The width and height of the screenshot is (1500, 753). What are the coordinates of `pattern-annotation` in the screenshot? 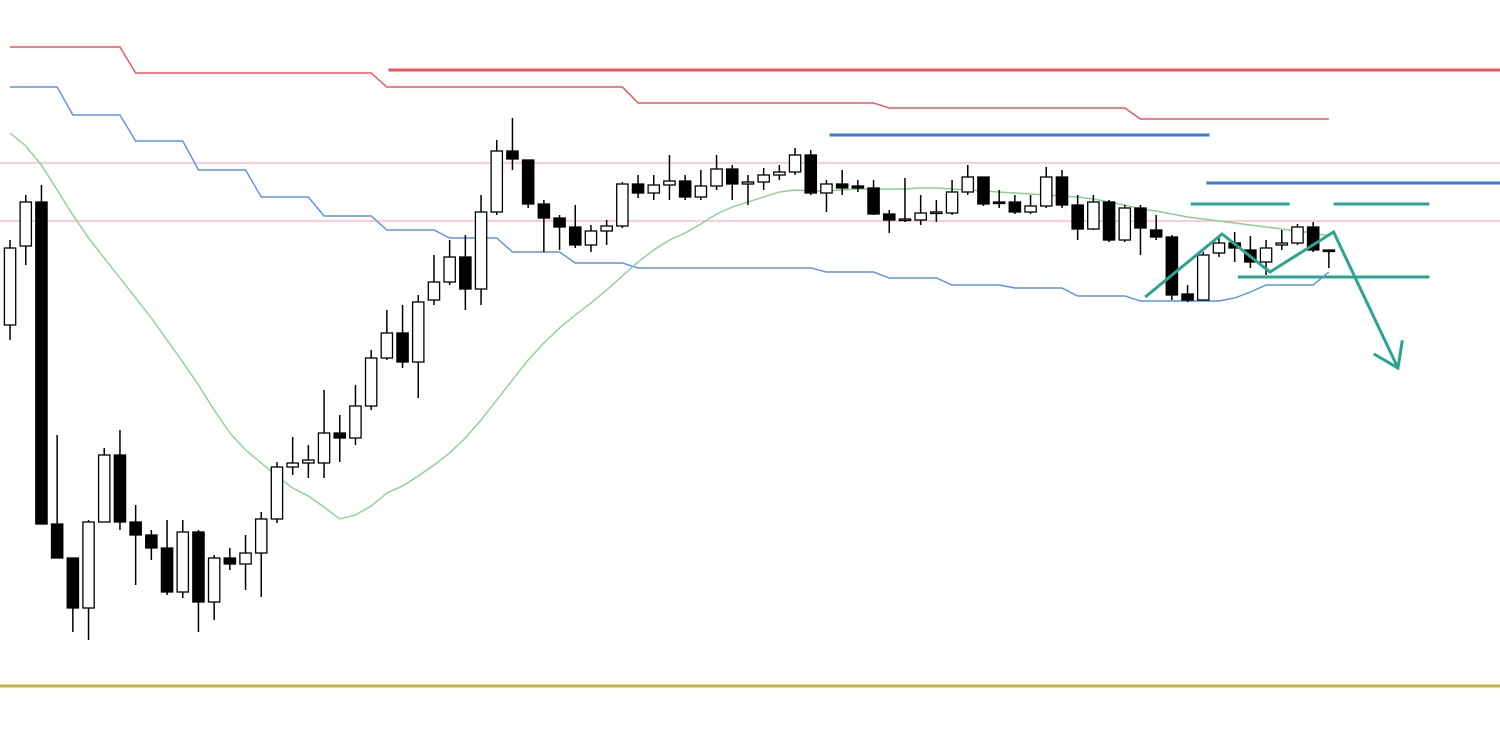 It's located at (1272, 299).